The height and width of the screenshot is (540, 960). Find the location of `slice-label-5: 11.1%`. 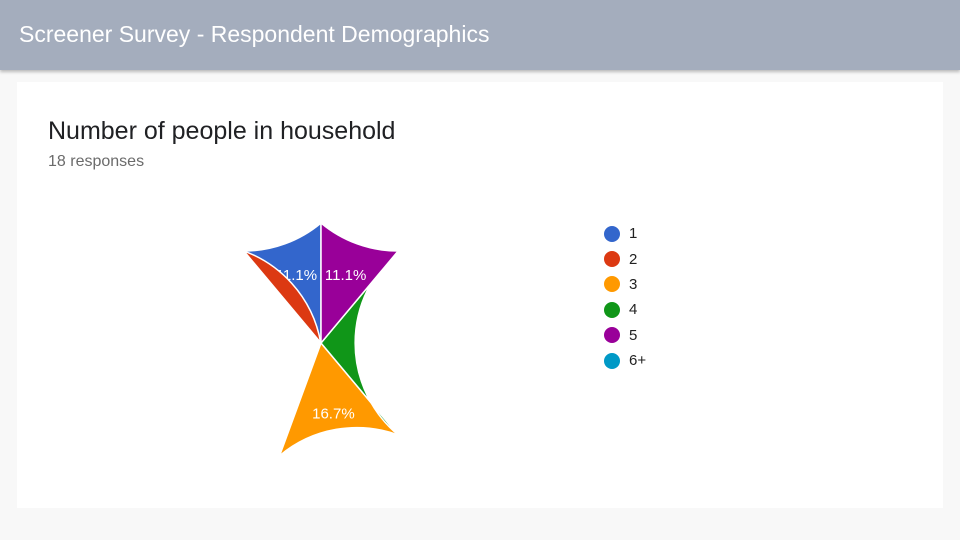

slice-label-5: 11.1% is located at coordinates (345, 275).